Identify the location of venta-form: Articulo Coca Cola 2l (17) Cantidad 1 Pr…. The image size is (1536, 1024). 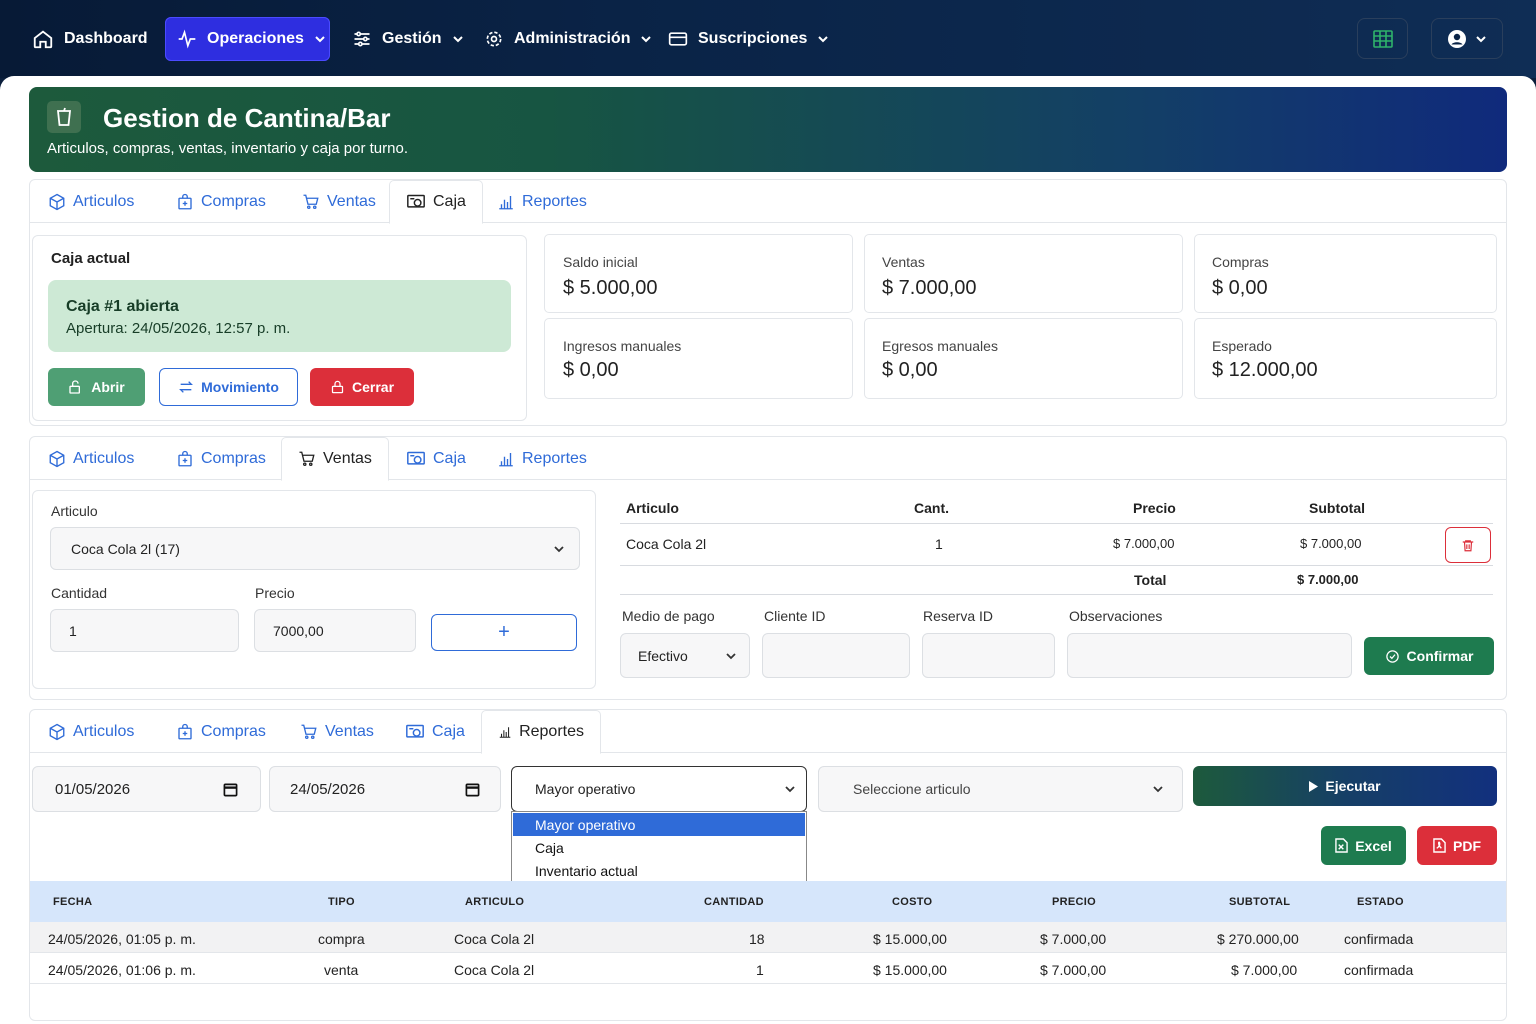
(314, 589).